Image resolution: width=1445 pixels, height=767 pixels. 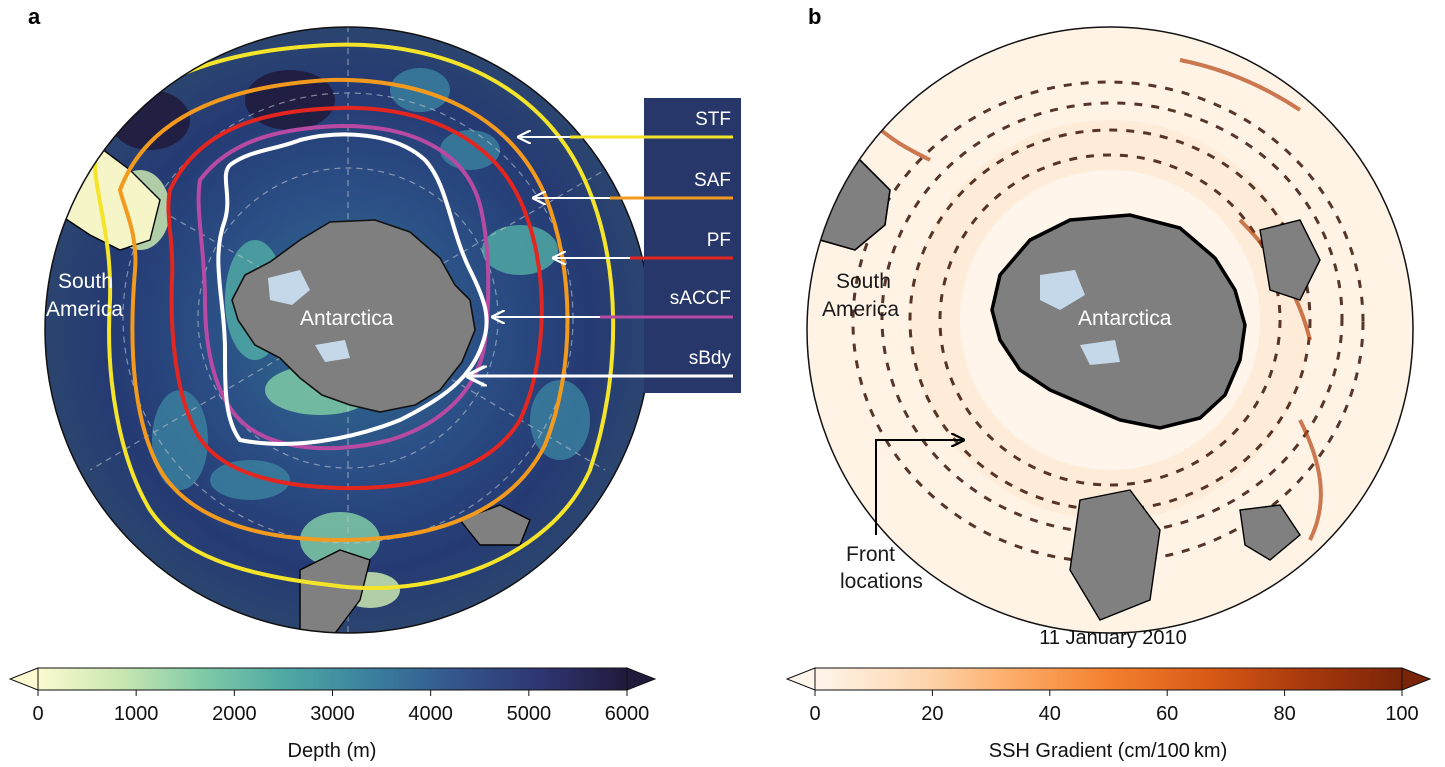 I want to click on front-locations-label-line1: Front, so click(x=870, y=554).